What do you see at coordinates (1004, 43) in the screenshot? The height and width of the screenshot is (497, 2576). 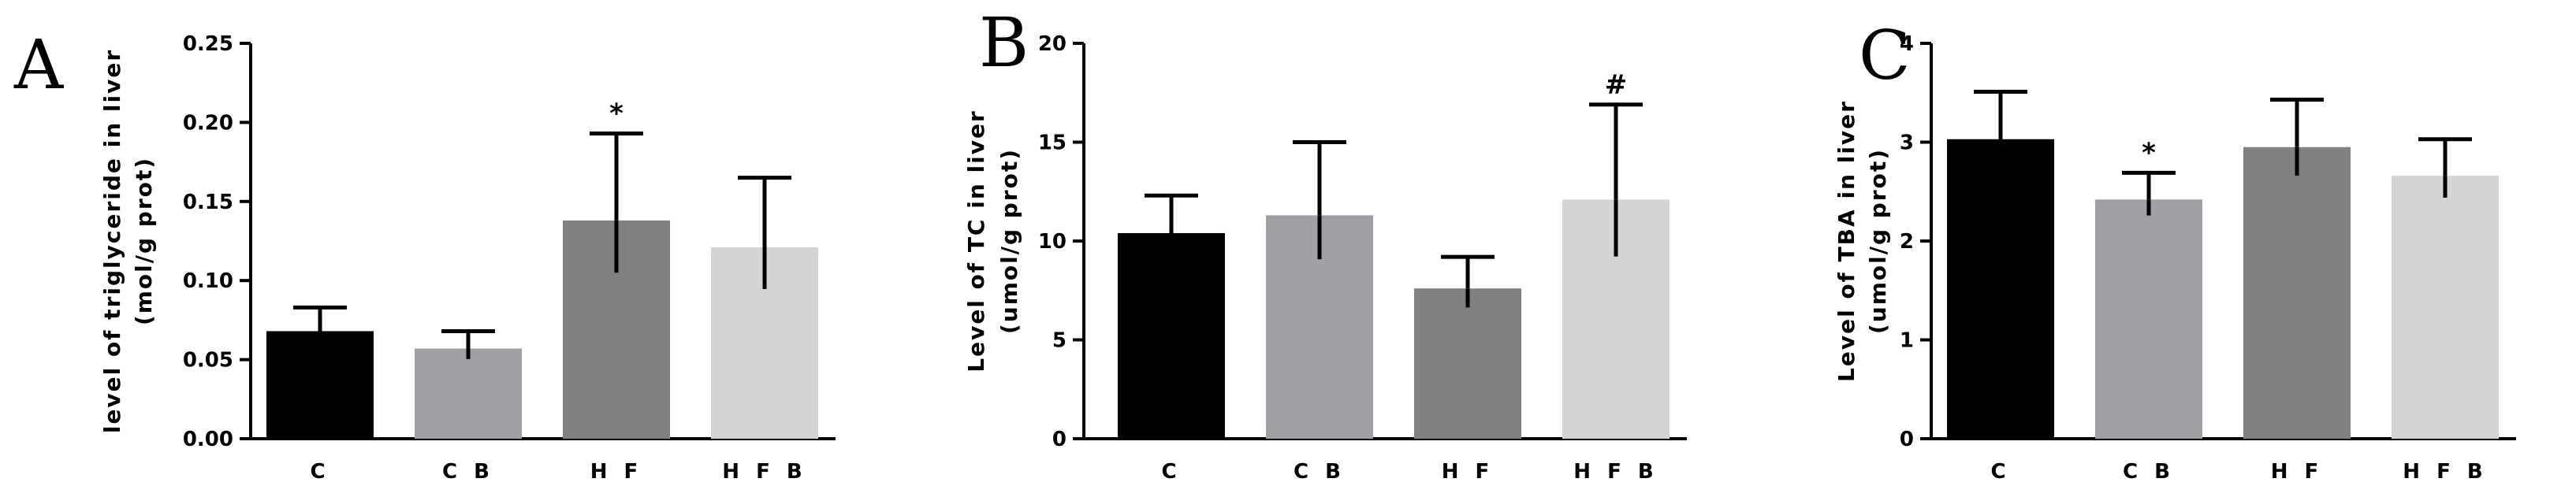 I see `panel-letter: B` at bounding box center [1004, 43].